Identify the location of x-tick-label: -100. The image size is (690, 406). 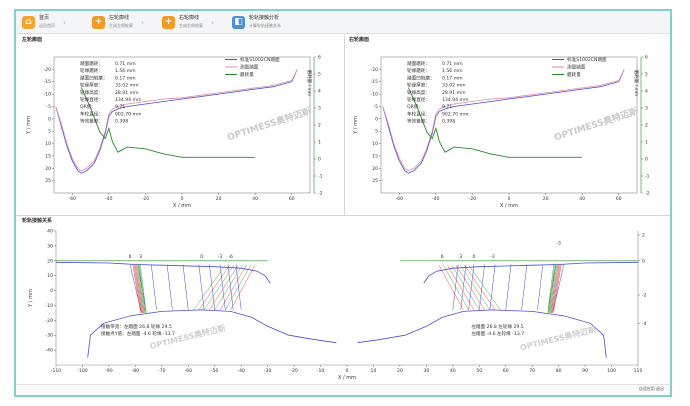
(82, 371).